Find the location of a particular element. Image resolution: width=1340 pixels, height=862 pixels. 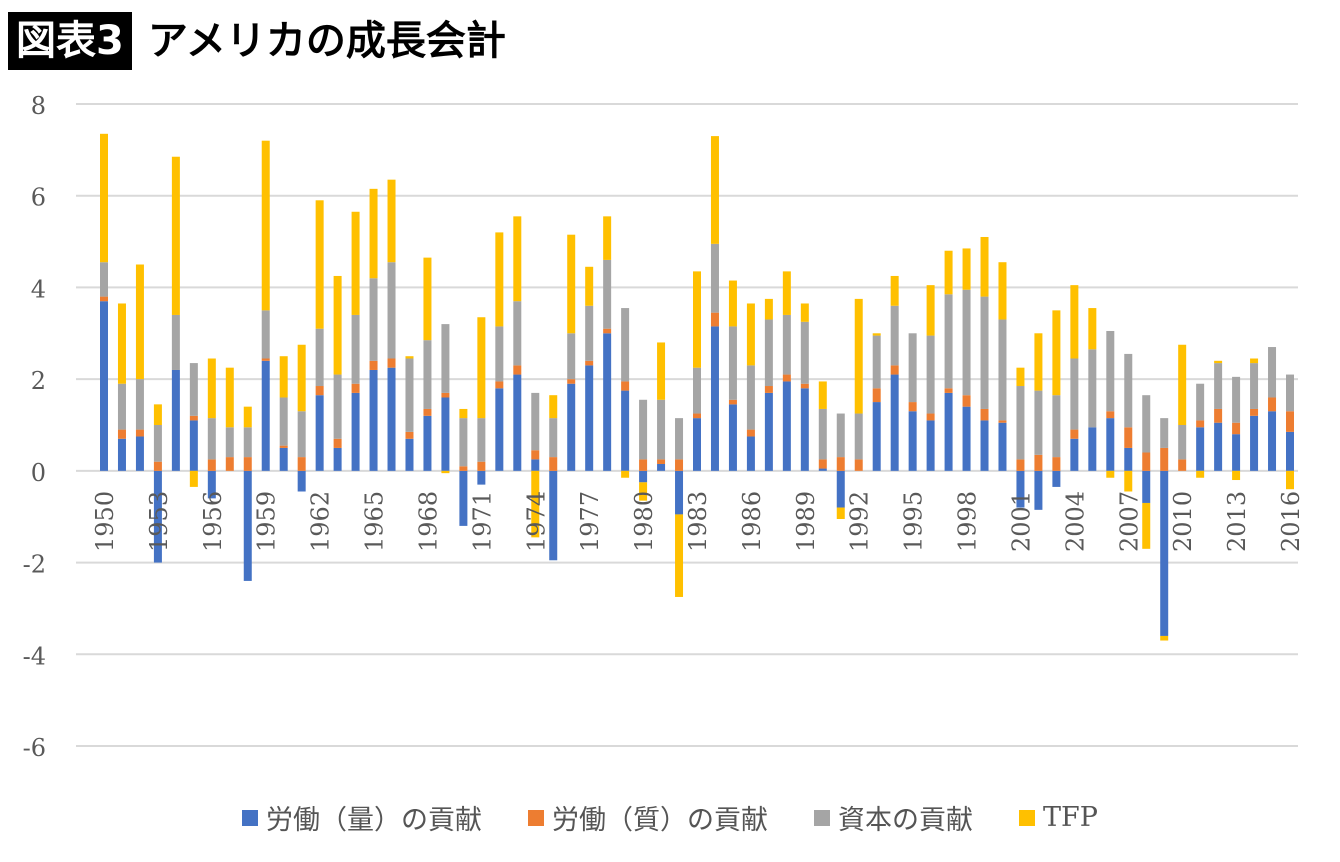

y-tick-label: 6 is located at coordinates (38, 198).